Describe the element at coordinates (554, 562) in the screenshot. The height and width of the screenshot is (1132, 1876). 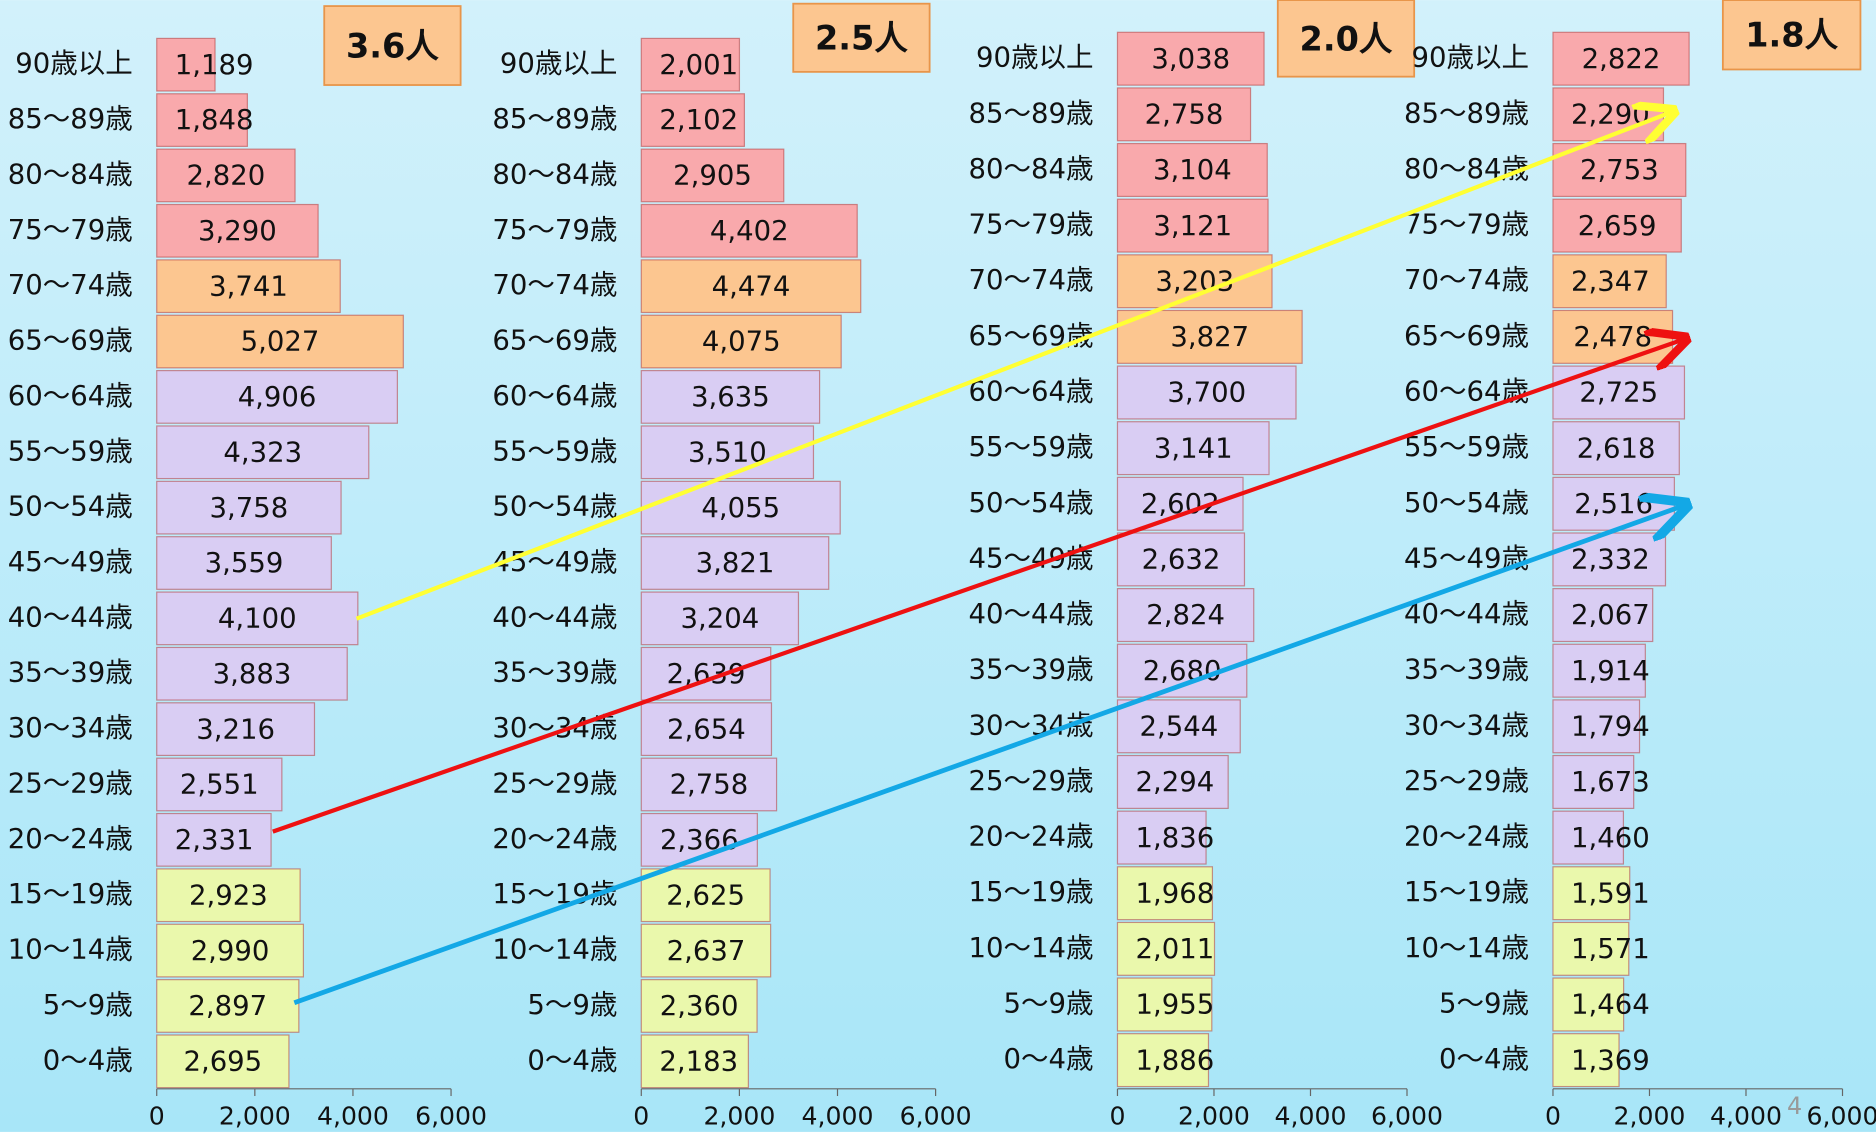
I see `category-label: 45〜49歳` at that location.